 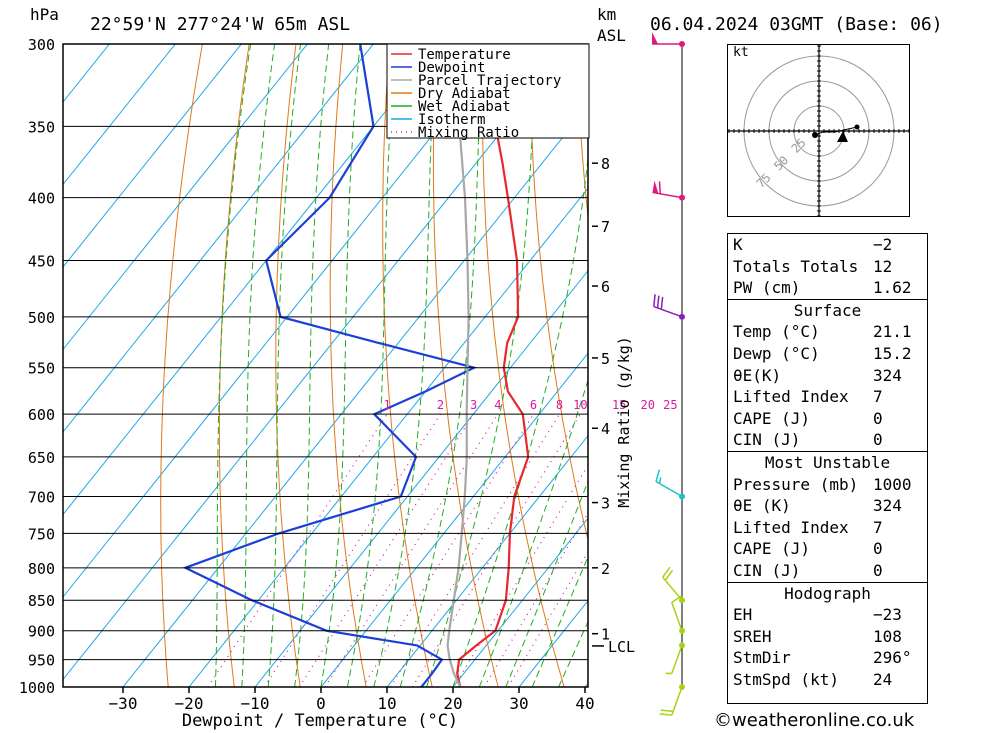 I want to click on index-value: 24, so click(x=883, y=679).